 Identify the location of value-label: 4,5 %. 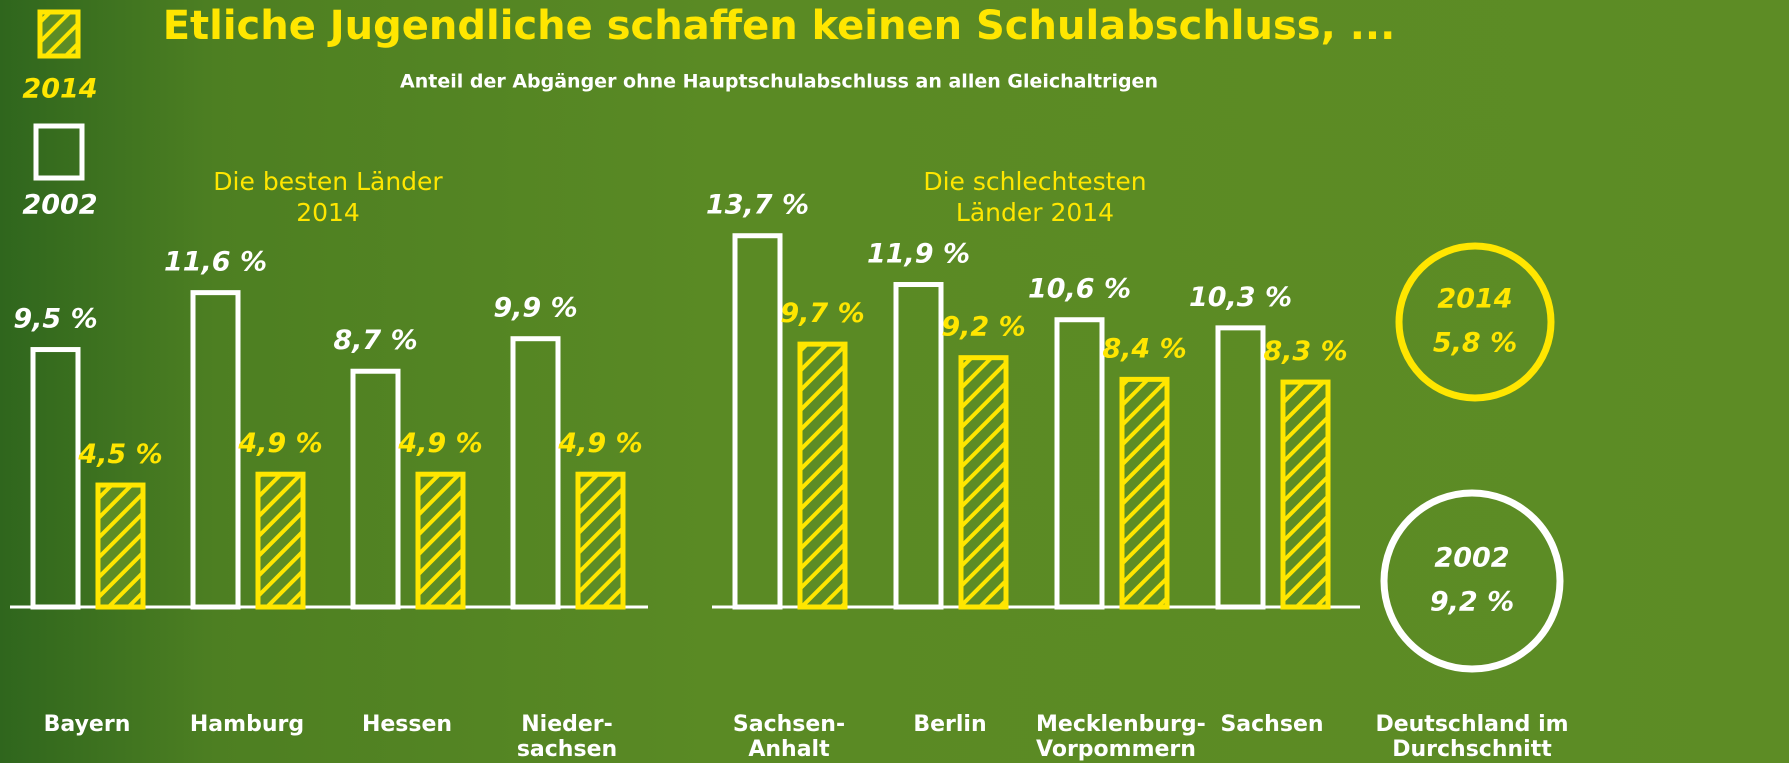
(119, 454).